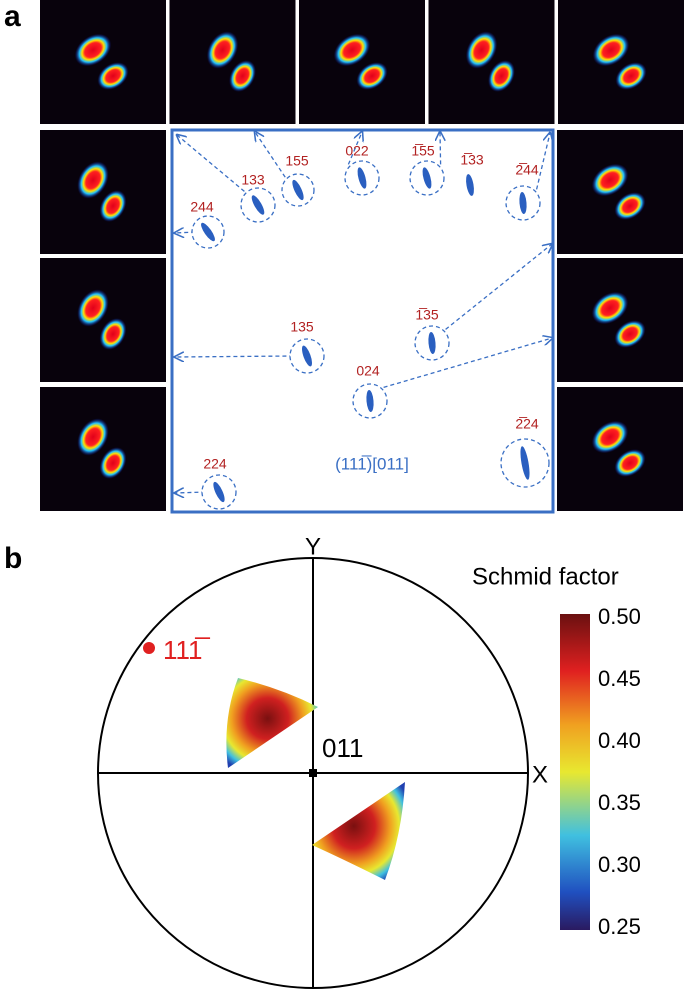 The width and height of the screenshot is (685, 990). What do you see at coordinates (619, 864) in the screenshot?
I see `colorbar-tick-label: 0.30` at bounding box center [619, 864].